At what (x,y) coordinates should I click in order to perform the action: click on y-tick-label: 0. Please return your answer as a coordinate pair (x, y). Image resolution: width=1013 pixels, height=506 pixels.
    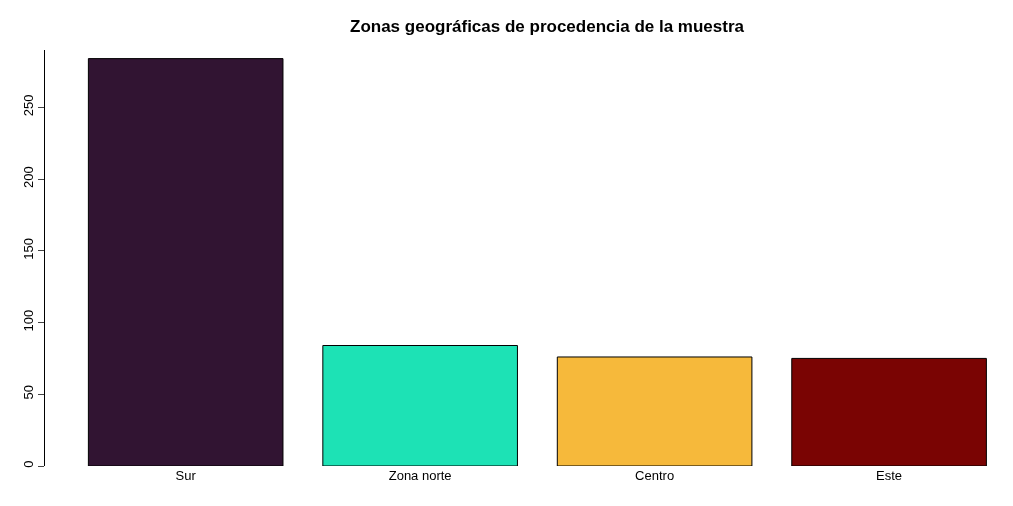
    Looking at the image, I should click on (28, 464).